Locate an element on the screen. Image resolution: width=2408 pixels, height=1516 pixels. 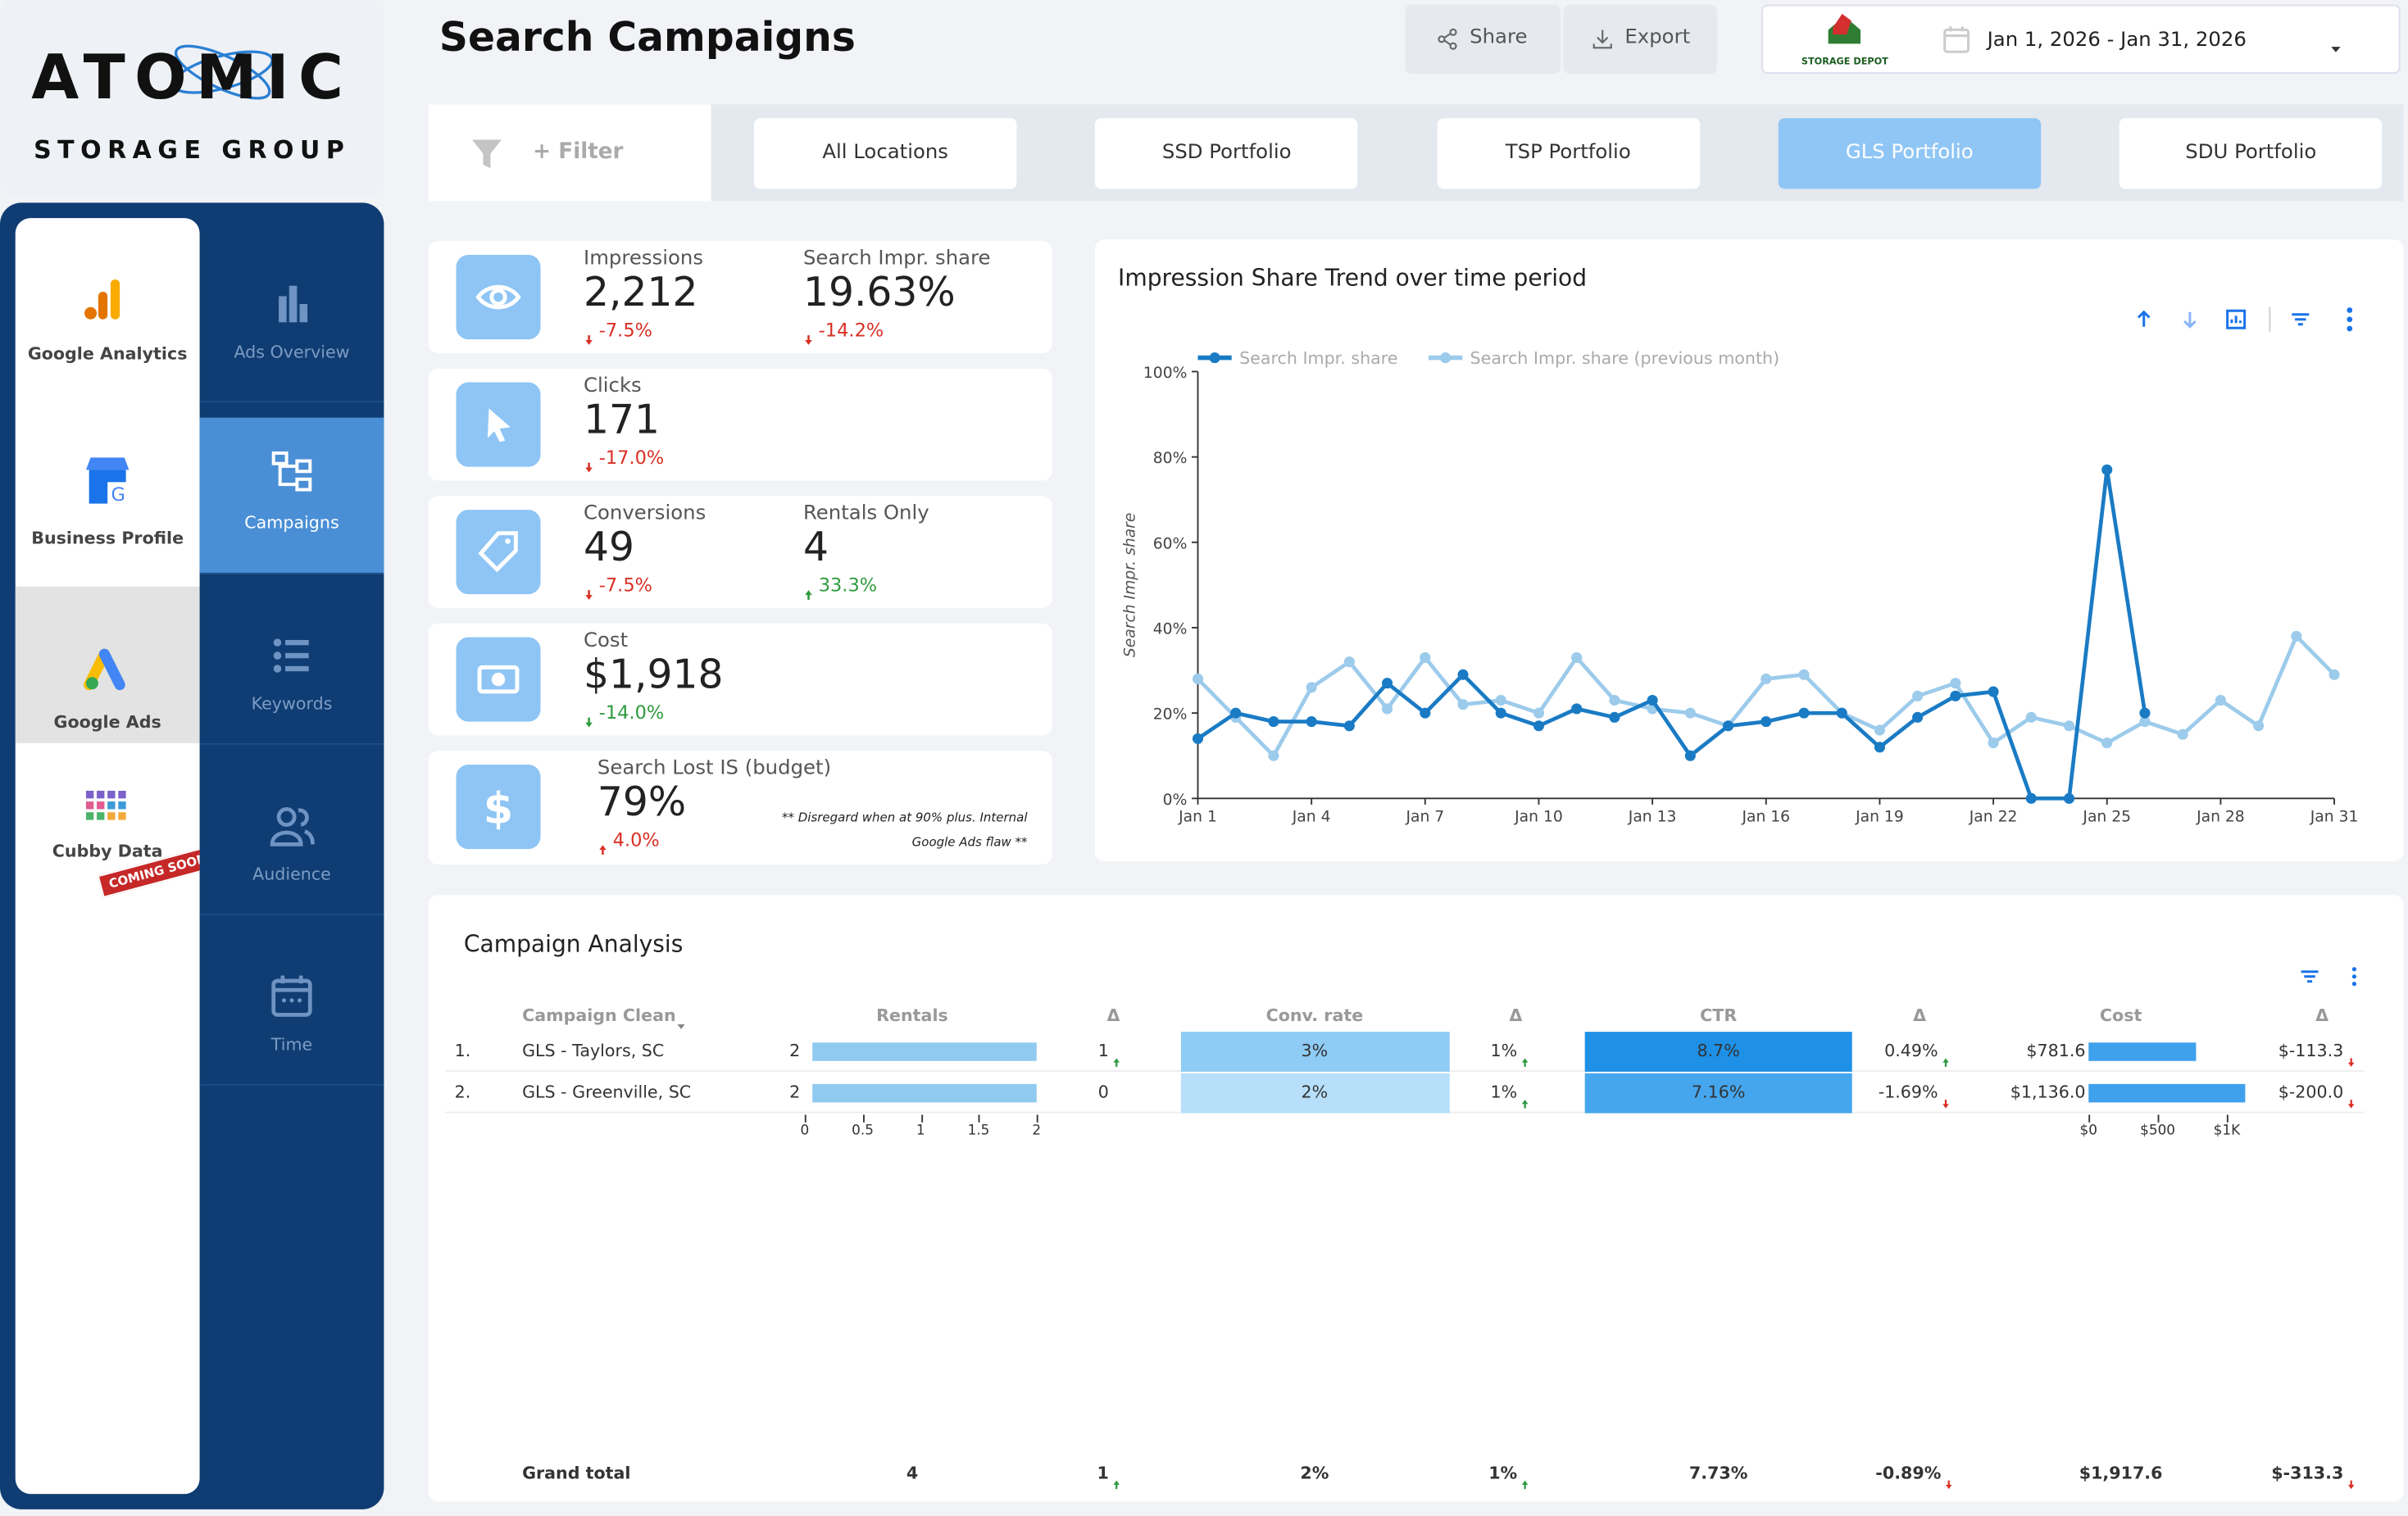
filter-tab: TSP Portfolio is located at coordinates (1568, 153).